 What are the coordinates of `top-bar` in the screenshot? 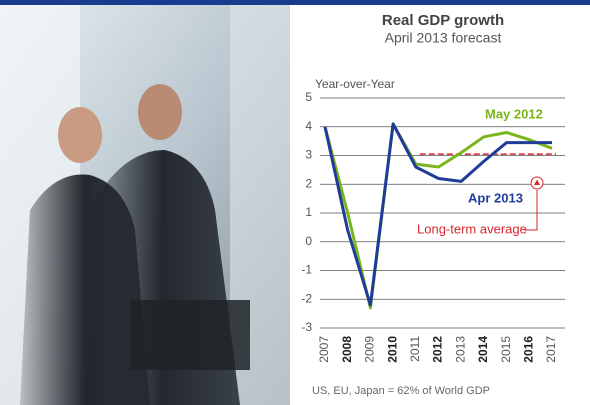 It's located at (295, 2).